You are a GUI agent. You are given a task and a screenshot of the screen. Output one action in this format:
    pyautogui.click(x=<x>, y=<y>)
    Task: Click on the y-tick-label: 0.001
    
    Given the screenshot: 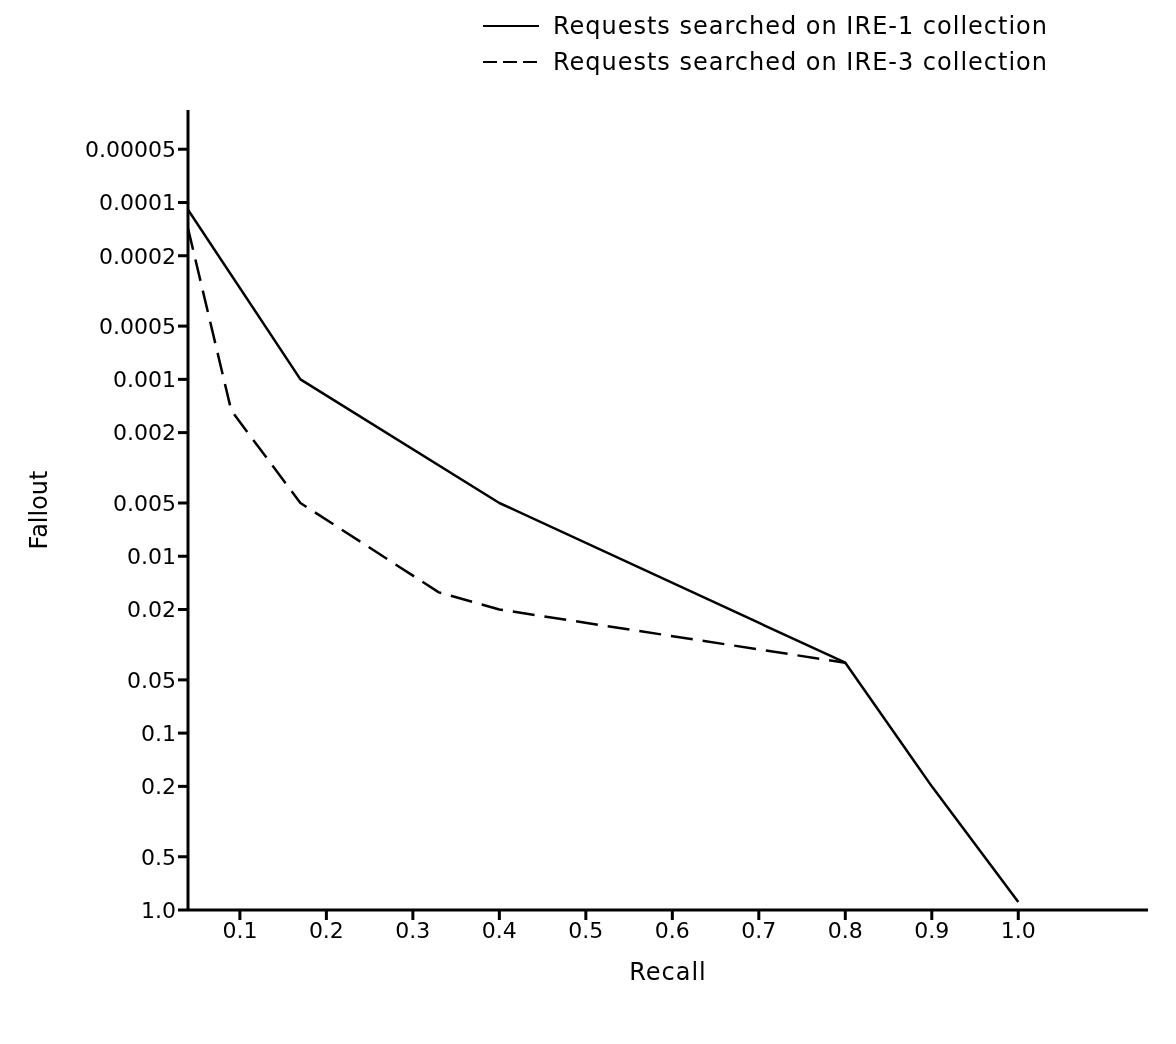 What is the action you would take?
    pyautogui.click(x=144, y=380)
    